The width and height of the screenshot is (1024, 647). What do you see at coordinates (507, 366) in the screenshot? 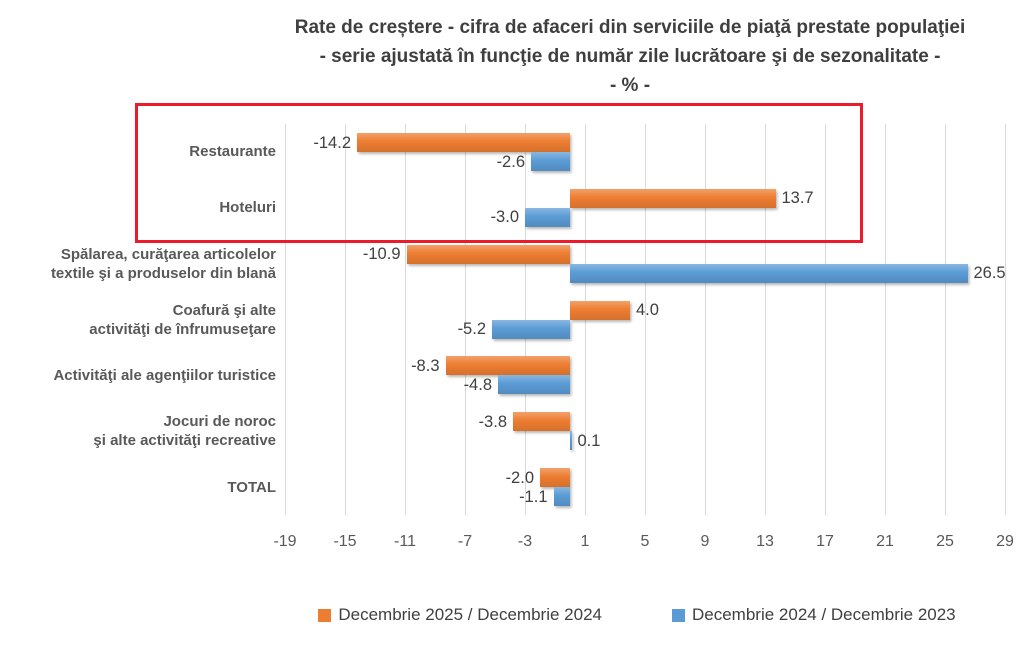
I see `bar-series0-row4` at bounding box center [507, 366].